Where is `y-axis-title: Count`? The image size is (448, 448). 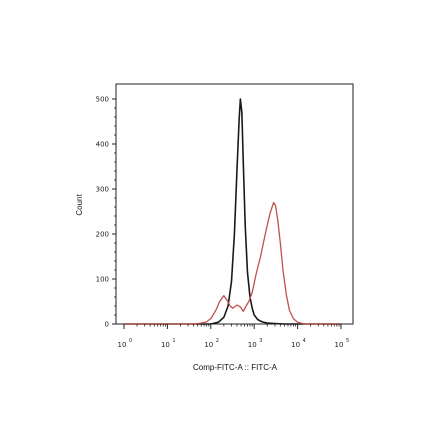 y-axis-title: Count is located at coordinates (79, 205).